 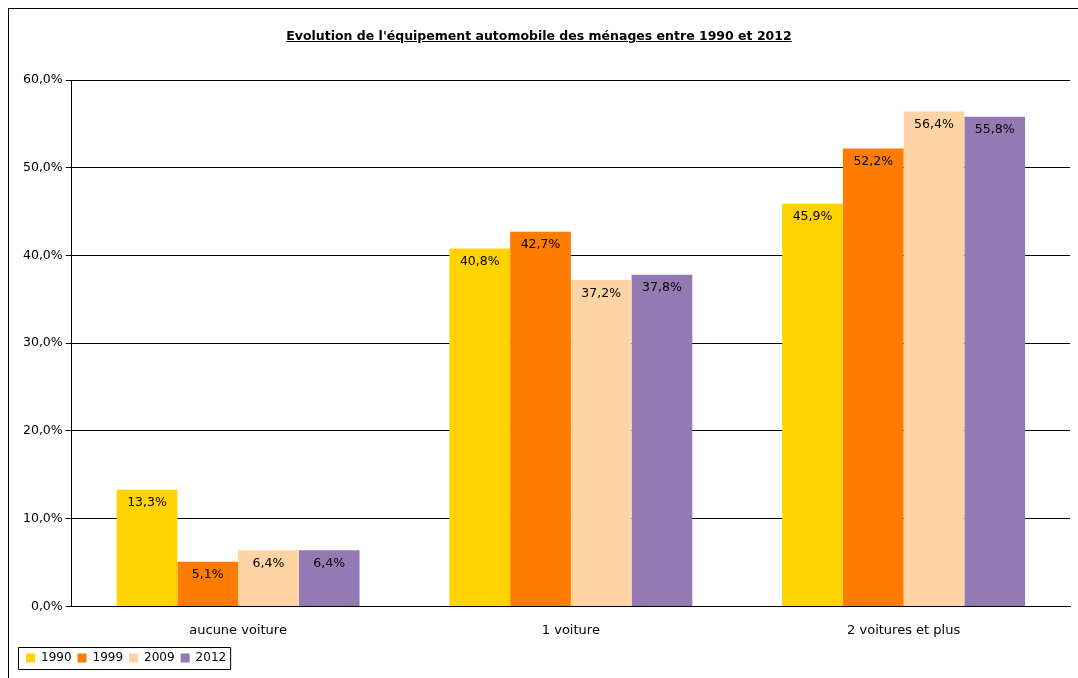 I want to click on legend-label: 1990, so click(x=56, y=657).